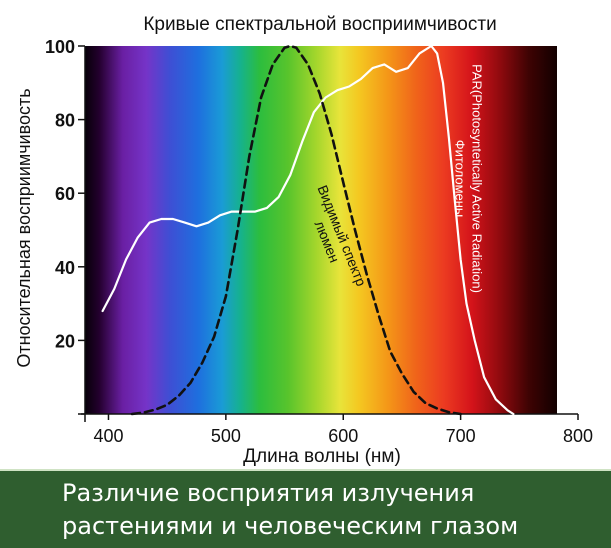 This screenshot has width=611, height=548. Describe the element at coordinates (476, 178) in the screenshot. I see `annotation-line-1: PAR(Photosyntetically Active Radiation)` at that location.